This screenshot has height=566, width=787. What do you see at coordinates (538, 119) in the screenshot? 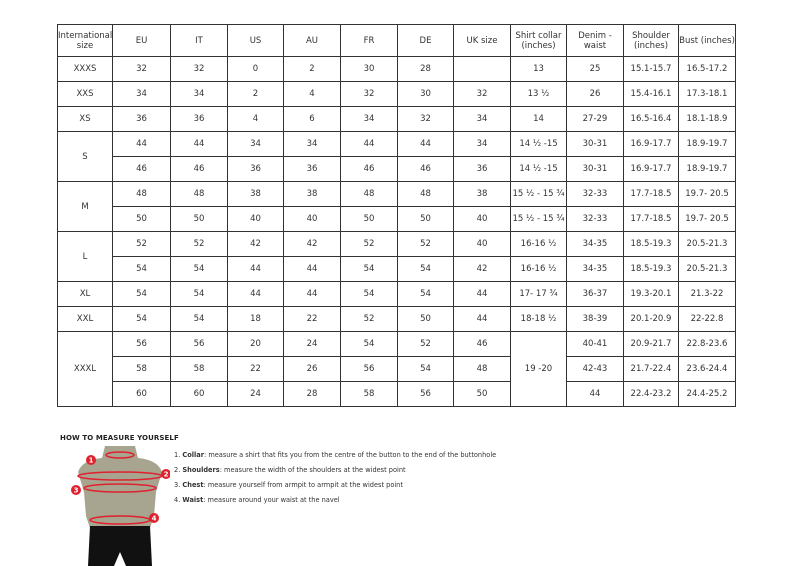
I see `table-cell: 14` at bounding box center [538, 119].